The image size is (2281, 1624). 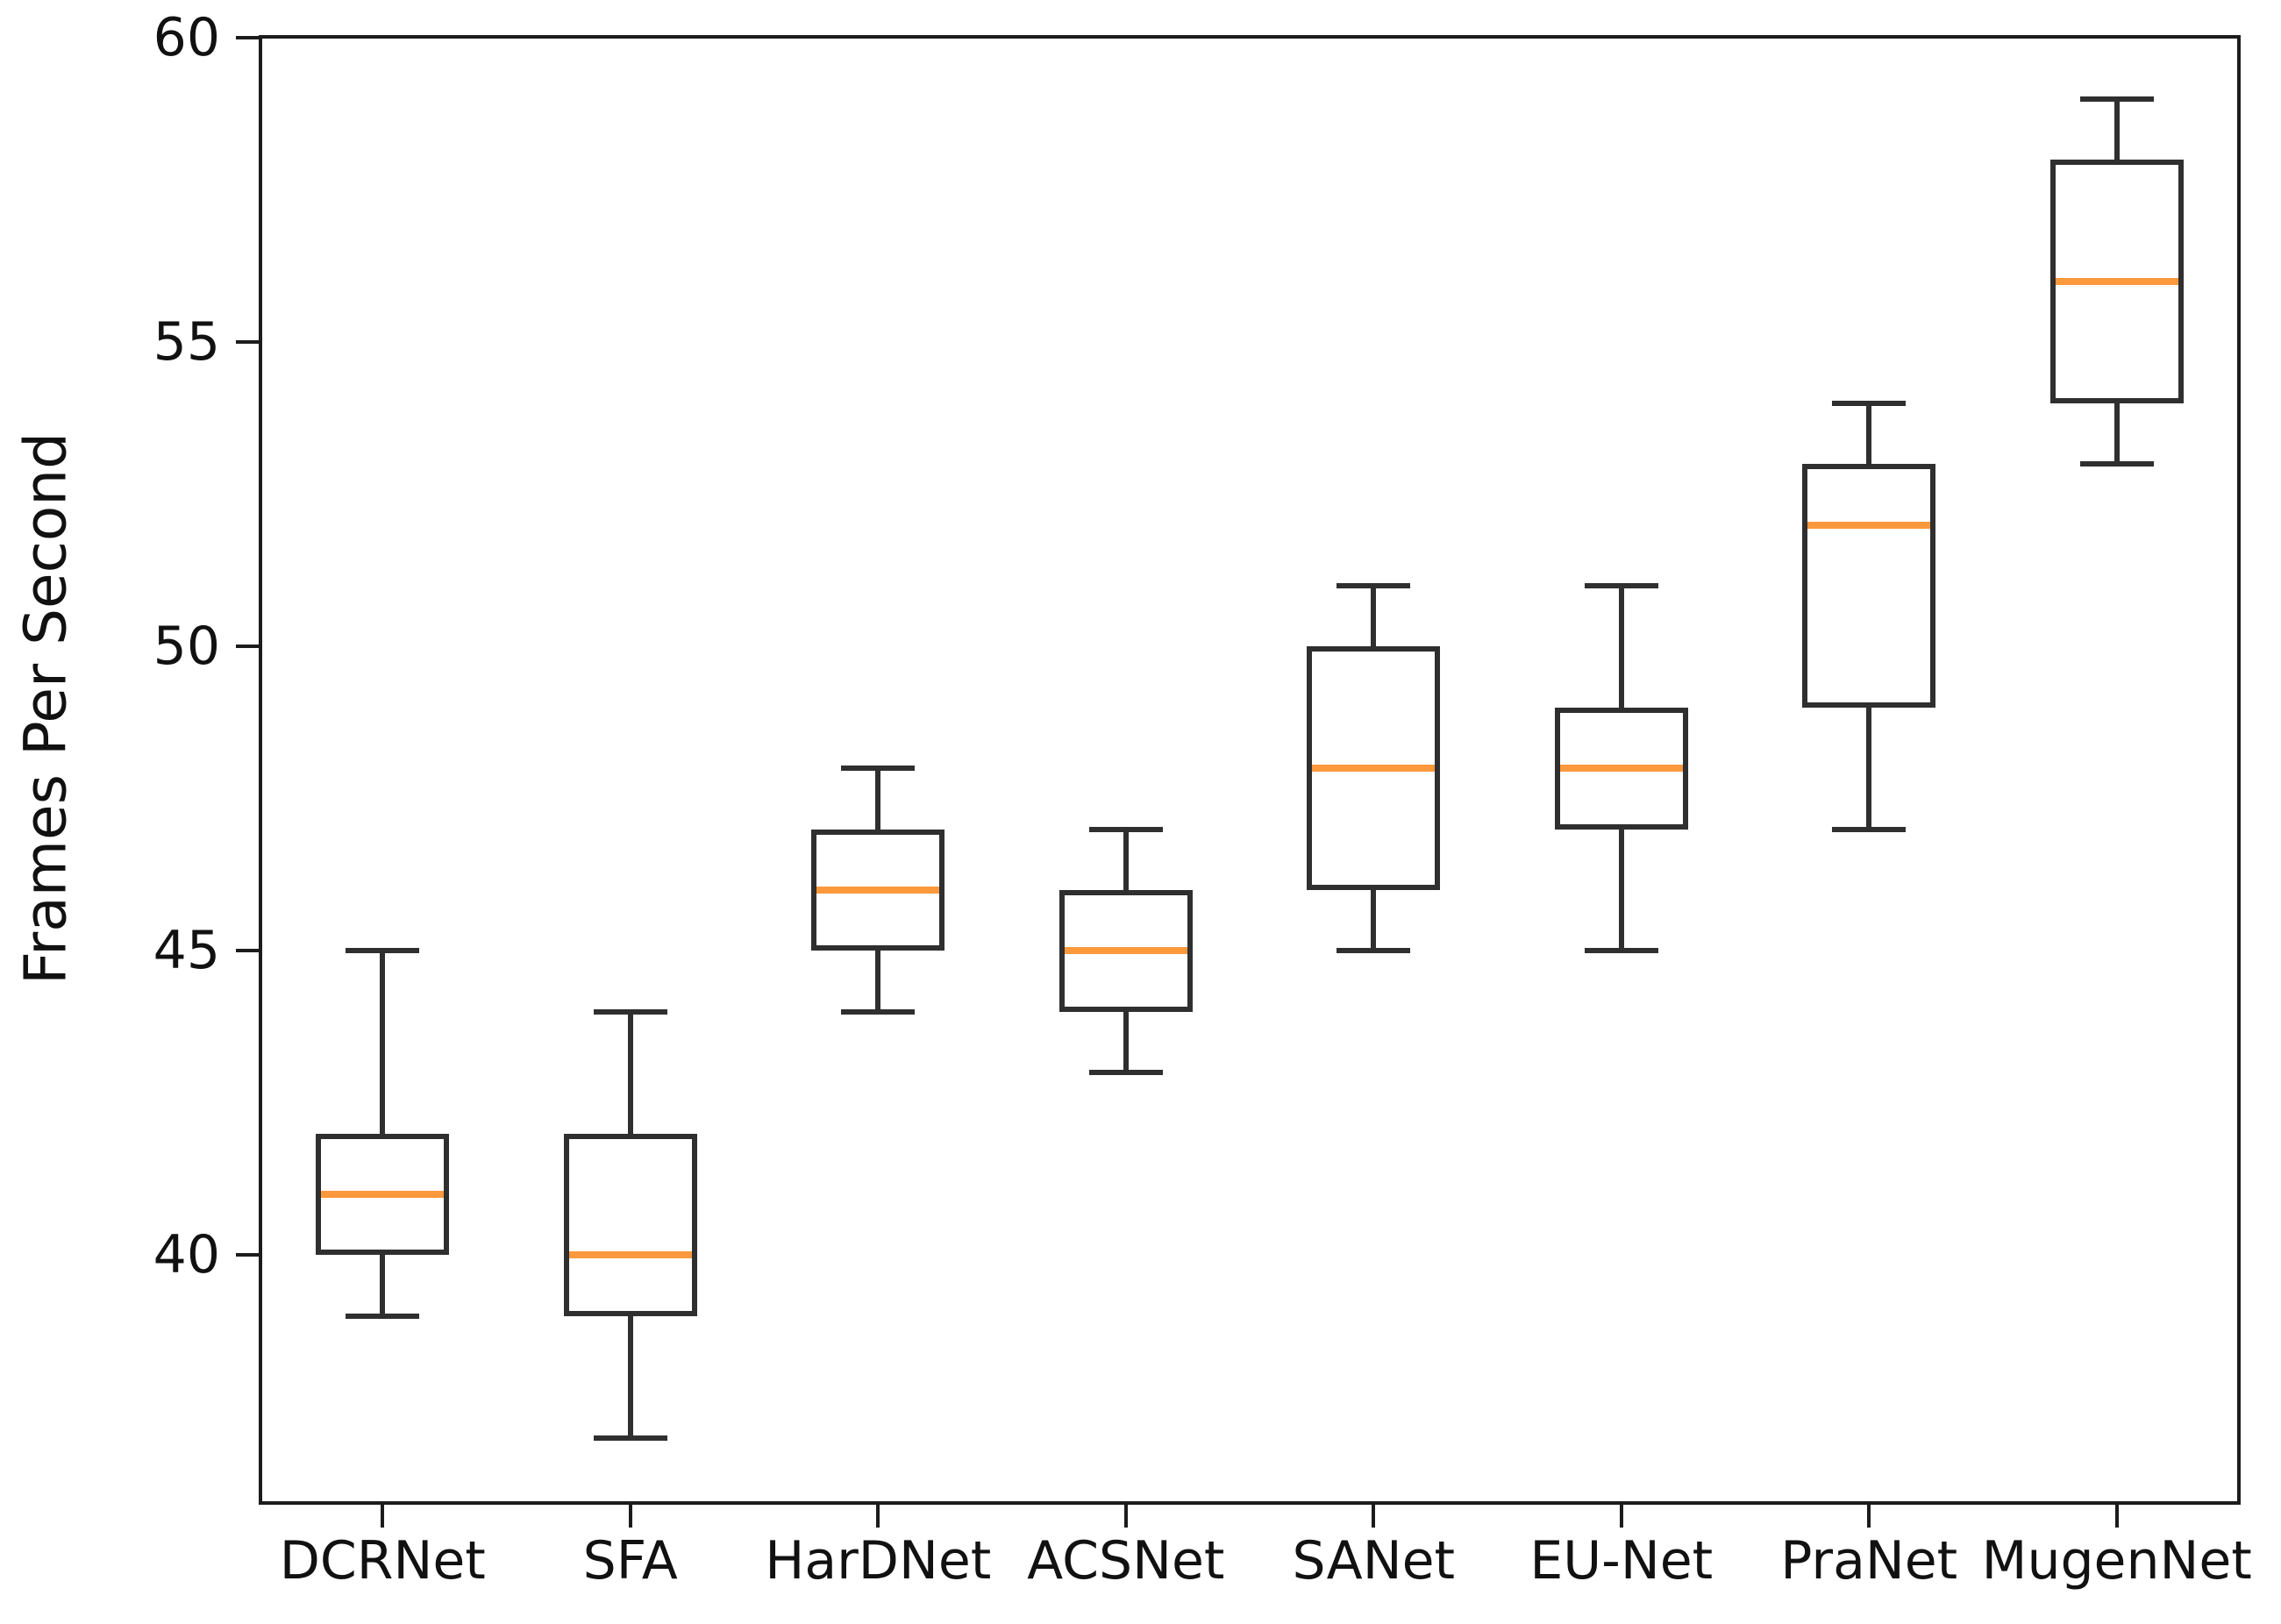 What do you see at coordinates (1621, 1561) in the screenshot?
I see `x-tick-label: EU-Net` at bounding box center [1621, 1561].